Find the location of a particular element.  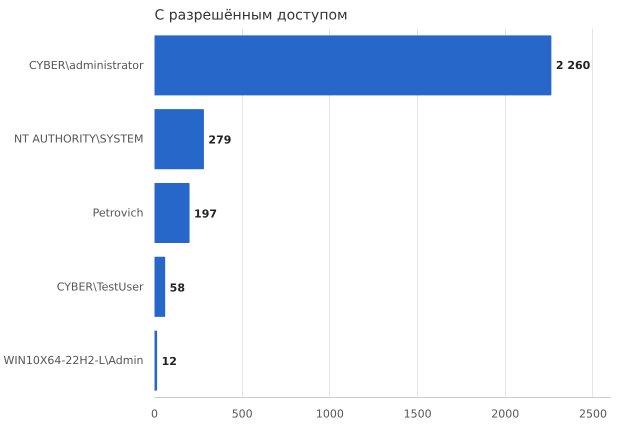

x-tick-label: 2000 is located at coordinates (505, 414).